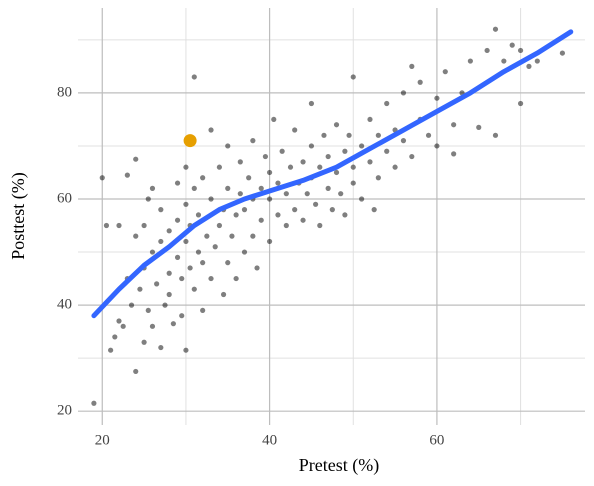  I want to click on y-tick-label: 20, so click(64, 411).